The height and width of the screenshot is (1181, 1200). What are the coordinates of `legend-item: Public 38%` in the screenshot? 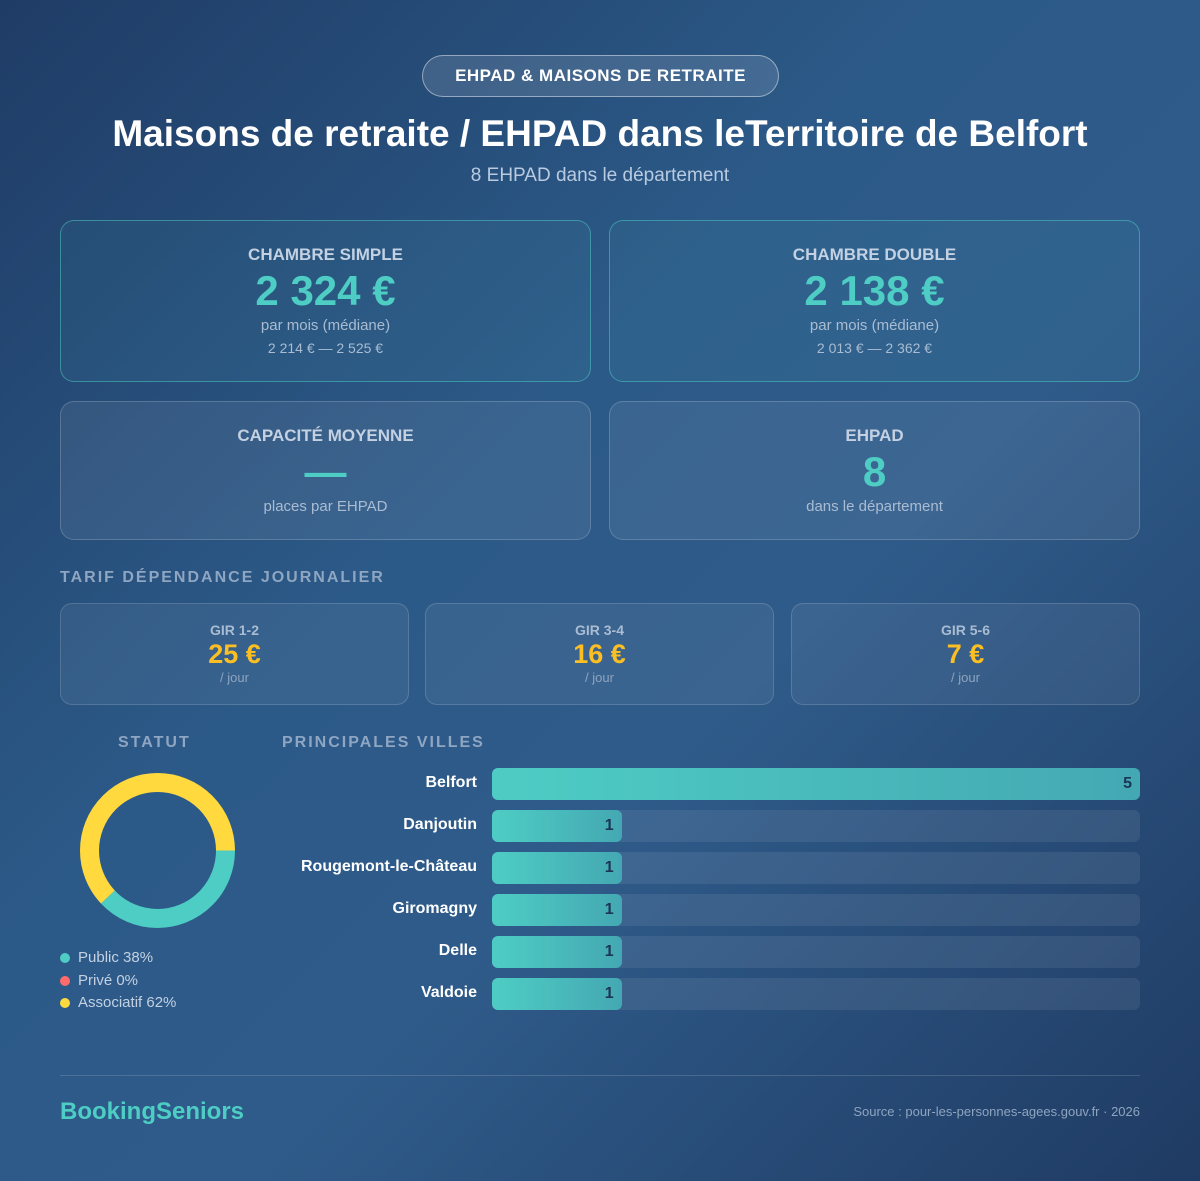 It's located at (106, 957).